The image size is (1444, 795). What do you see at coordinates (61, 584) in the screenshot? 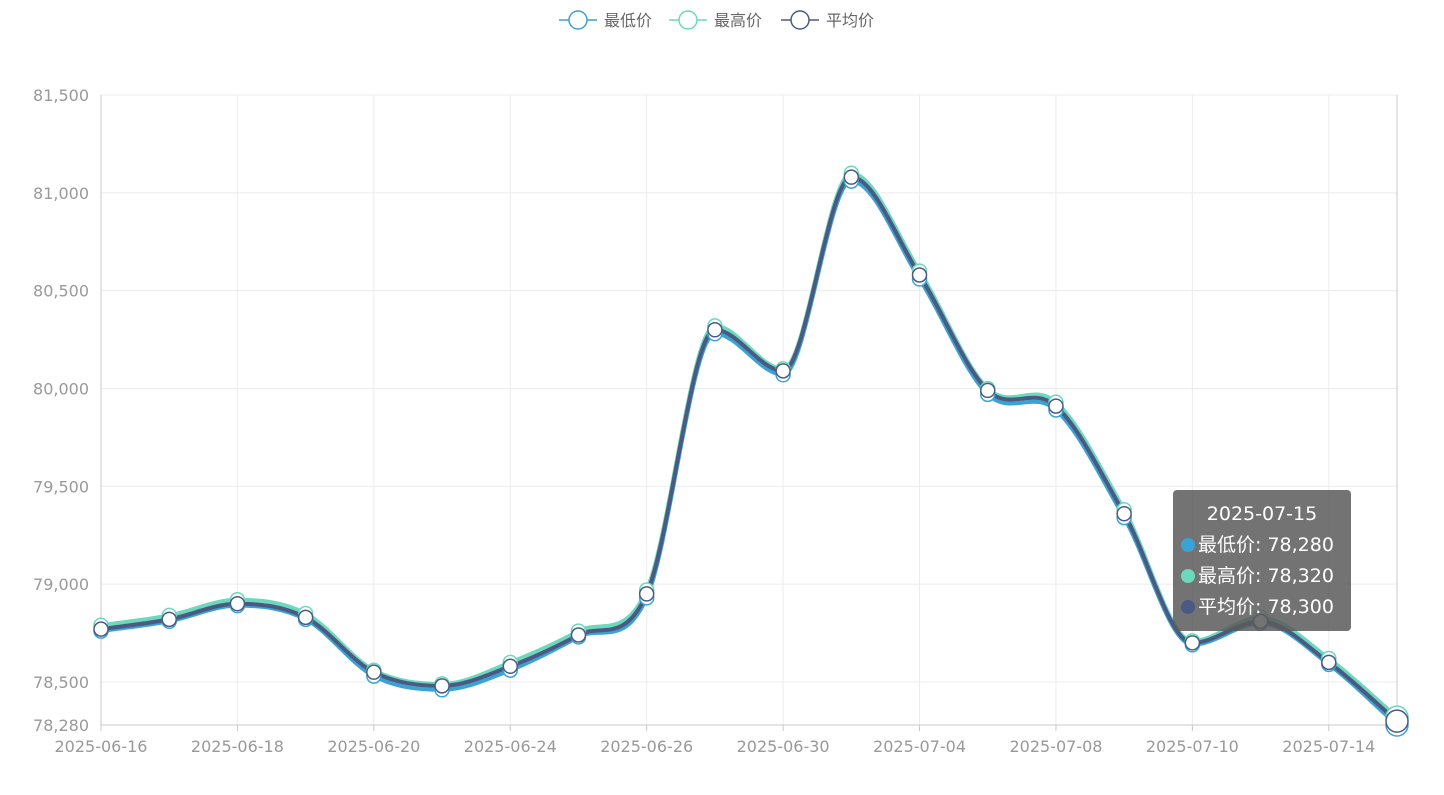
I see `y-tick-label: 79,000` at bounding box center [61, 584].